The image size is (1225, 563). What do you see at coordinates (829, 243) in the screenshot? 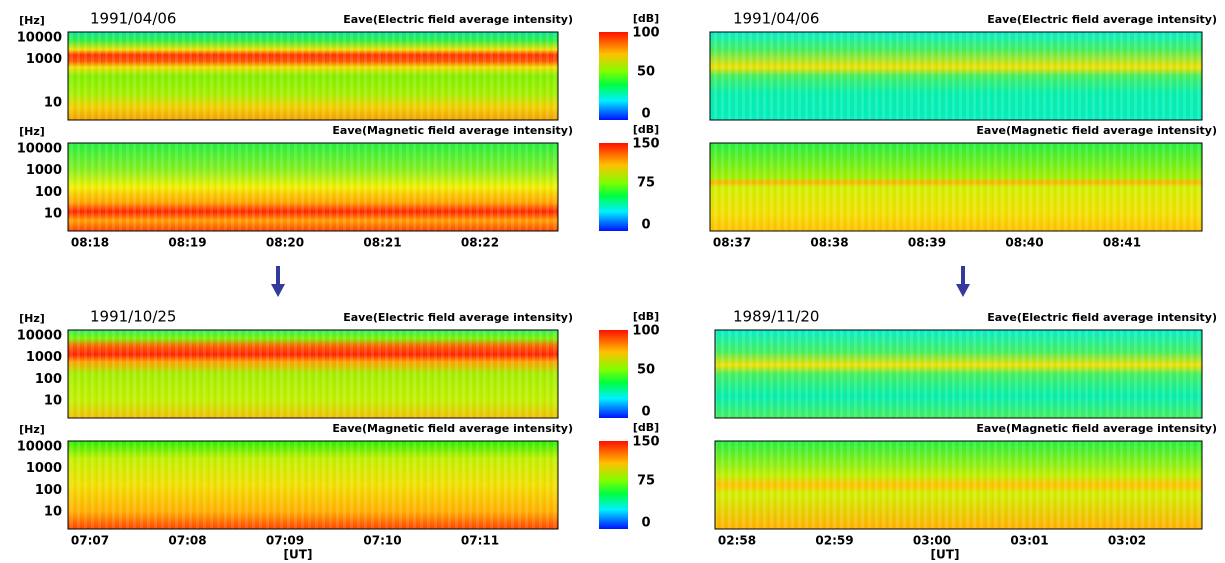
I see `x-tick-label: 08:38` at bounding box center [829, 243].